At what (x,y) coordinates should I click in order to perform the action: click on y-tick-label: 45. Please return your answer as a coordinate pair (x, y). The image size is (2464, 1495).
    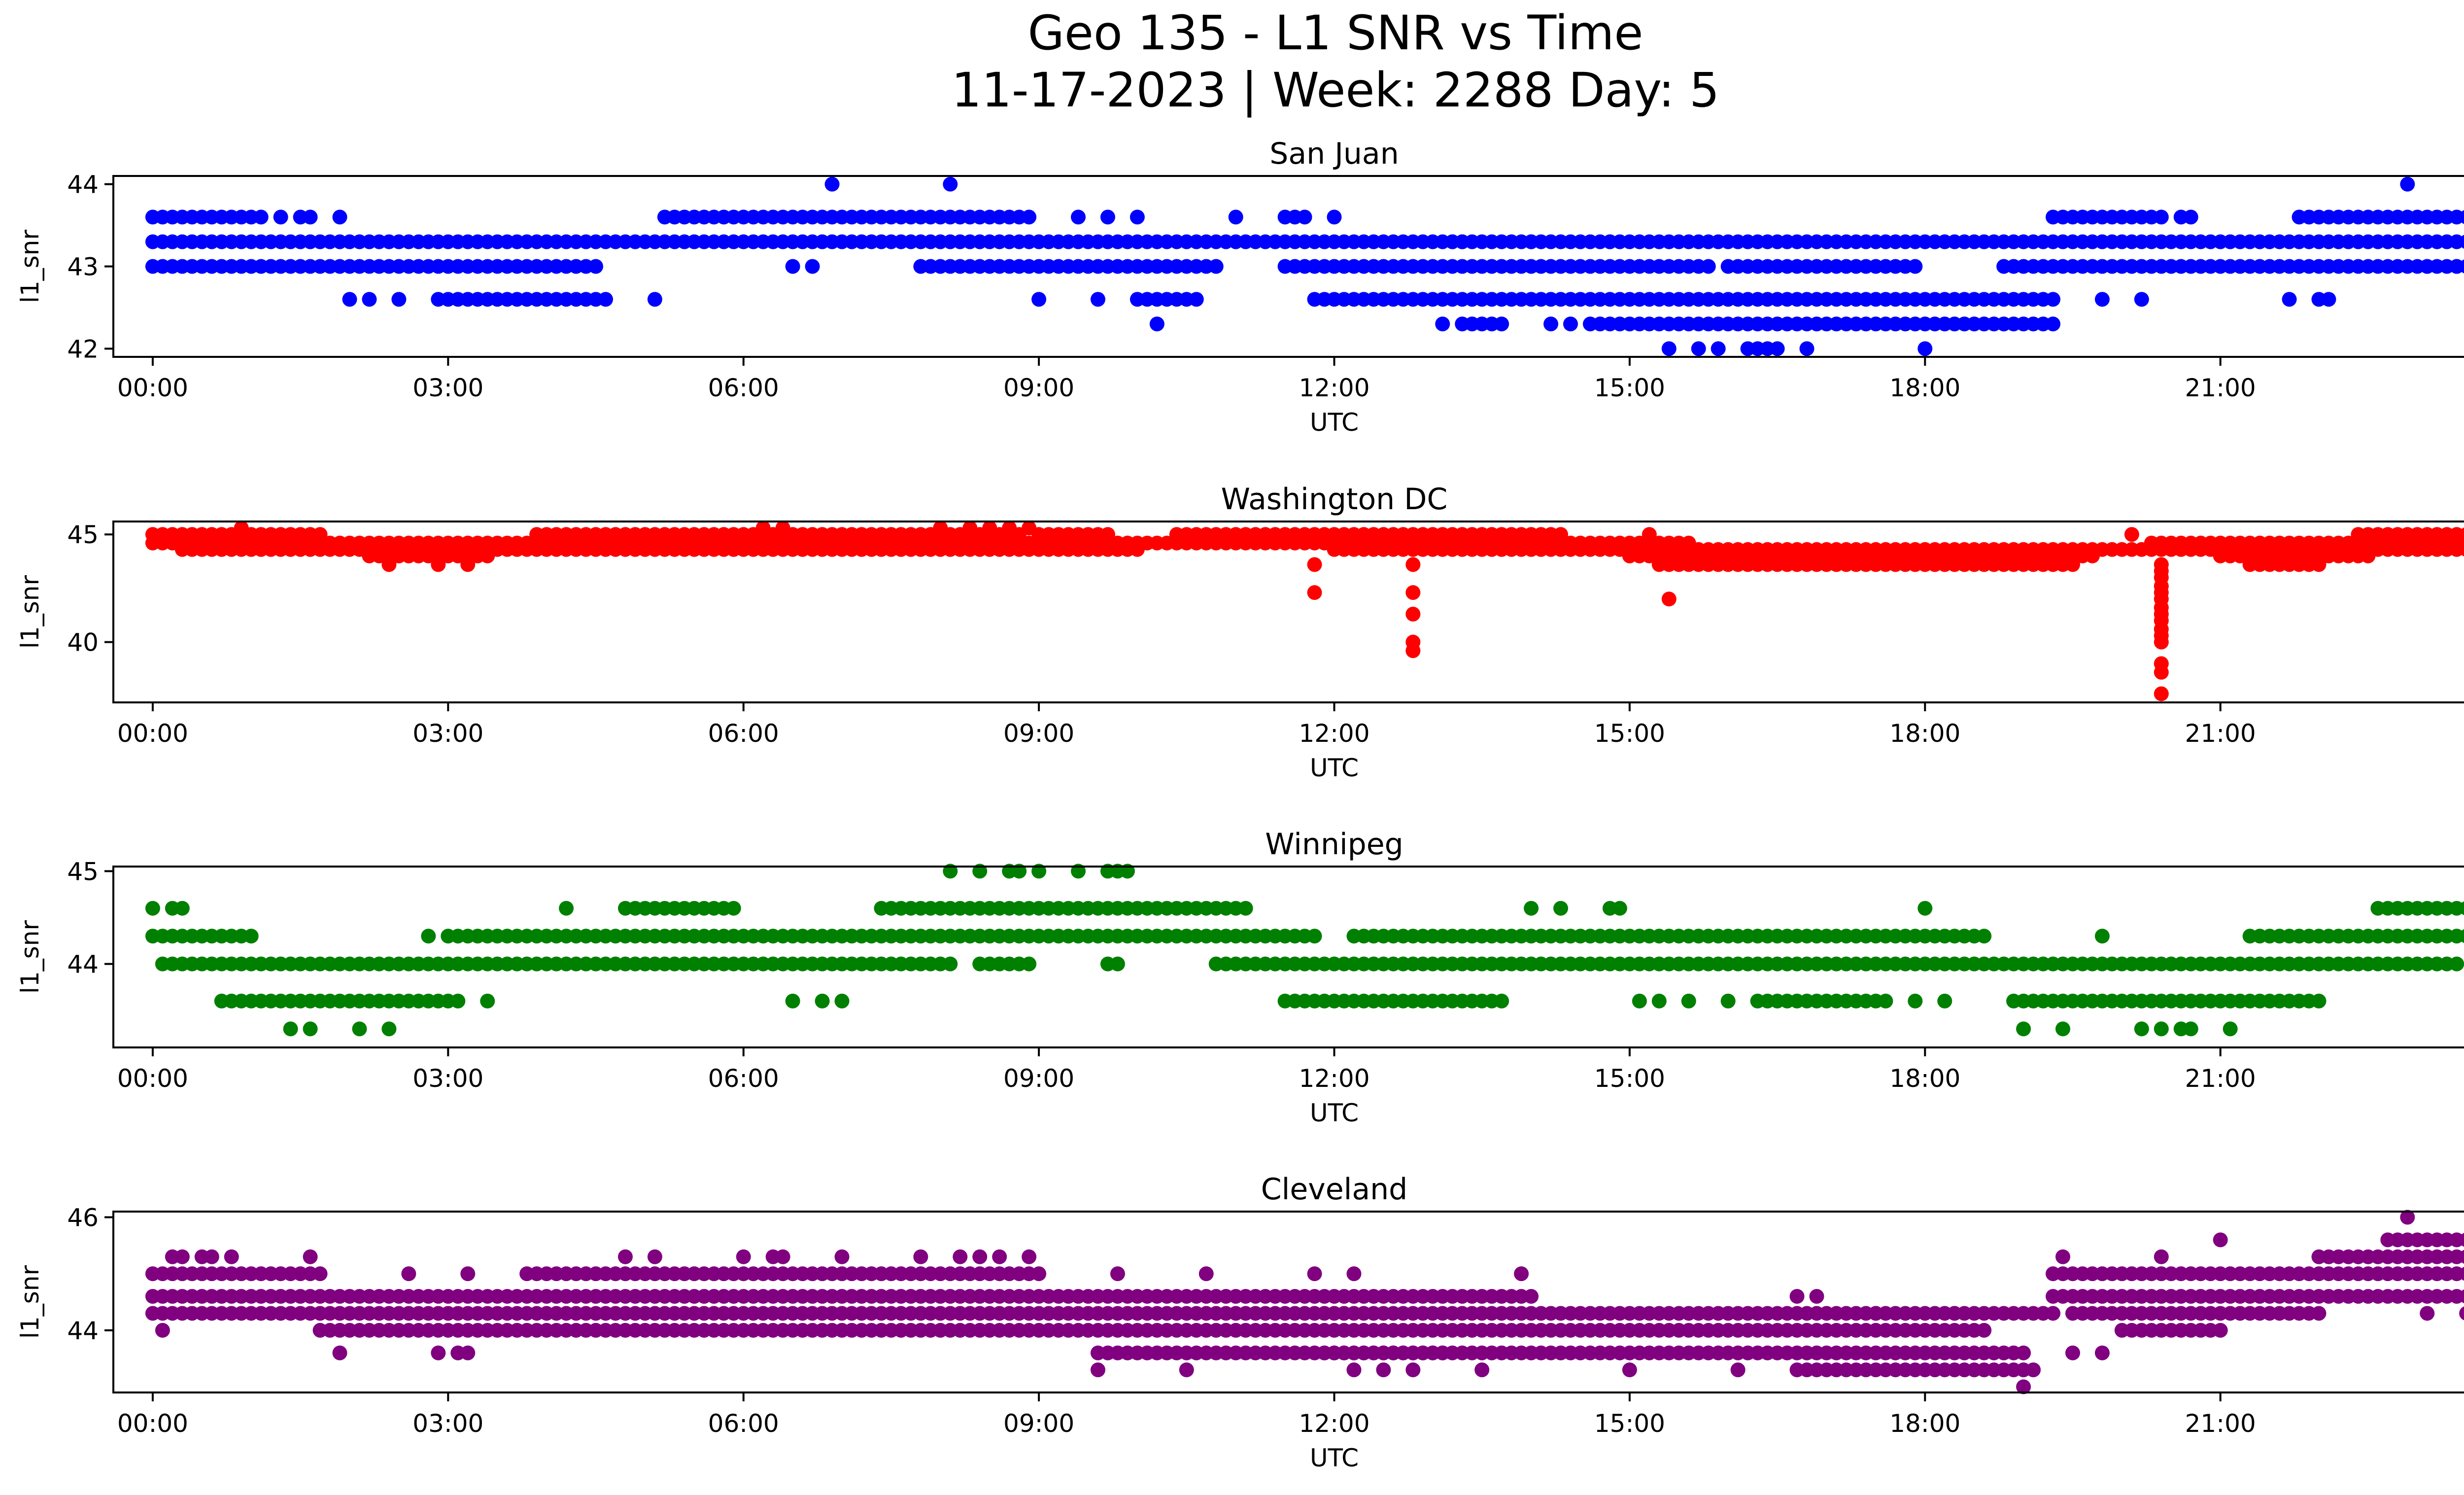
    Looking at the image, I should click on (83, 535).